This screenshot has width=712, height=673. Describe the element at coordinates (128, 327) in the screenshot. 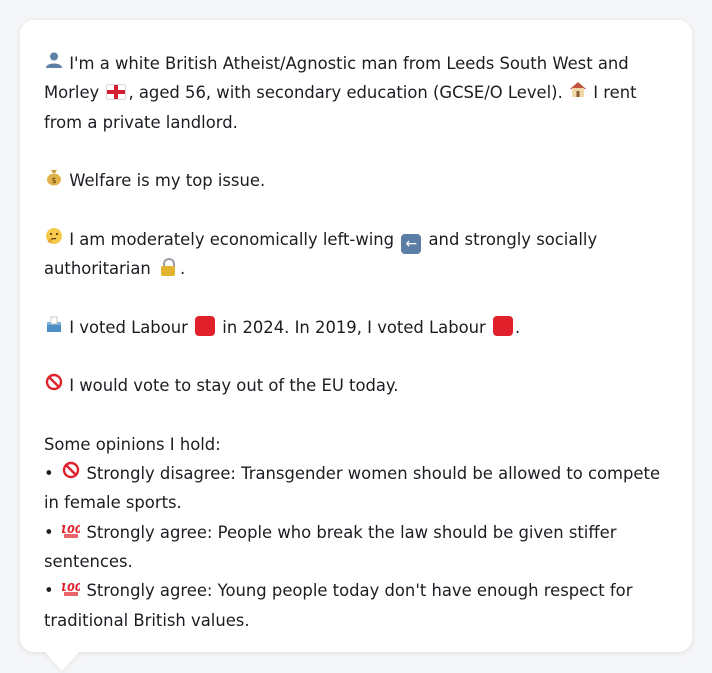

I see `vote-text-a: I voted Labour` at that location.